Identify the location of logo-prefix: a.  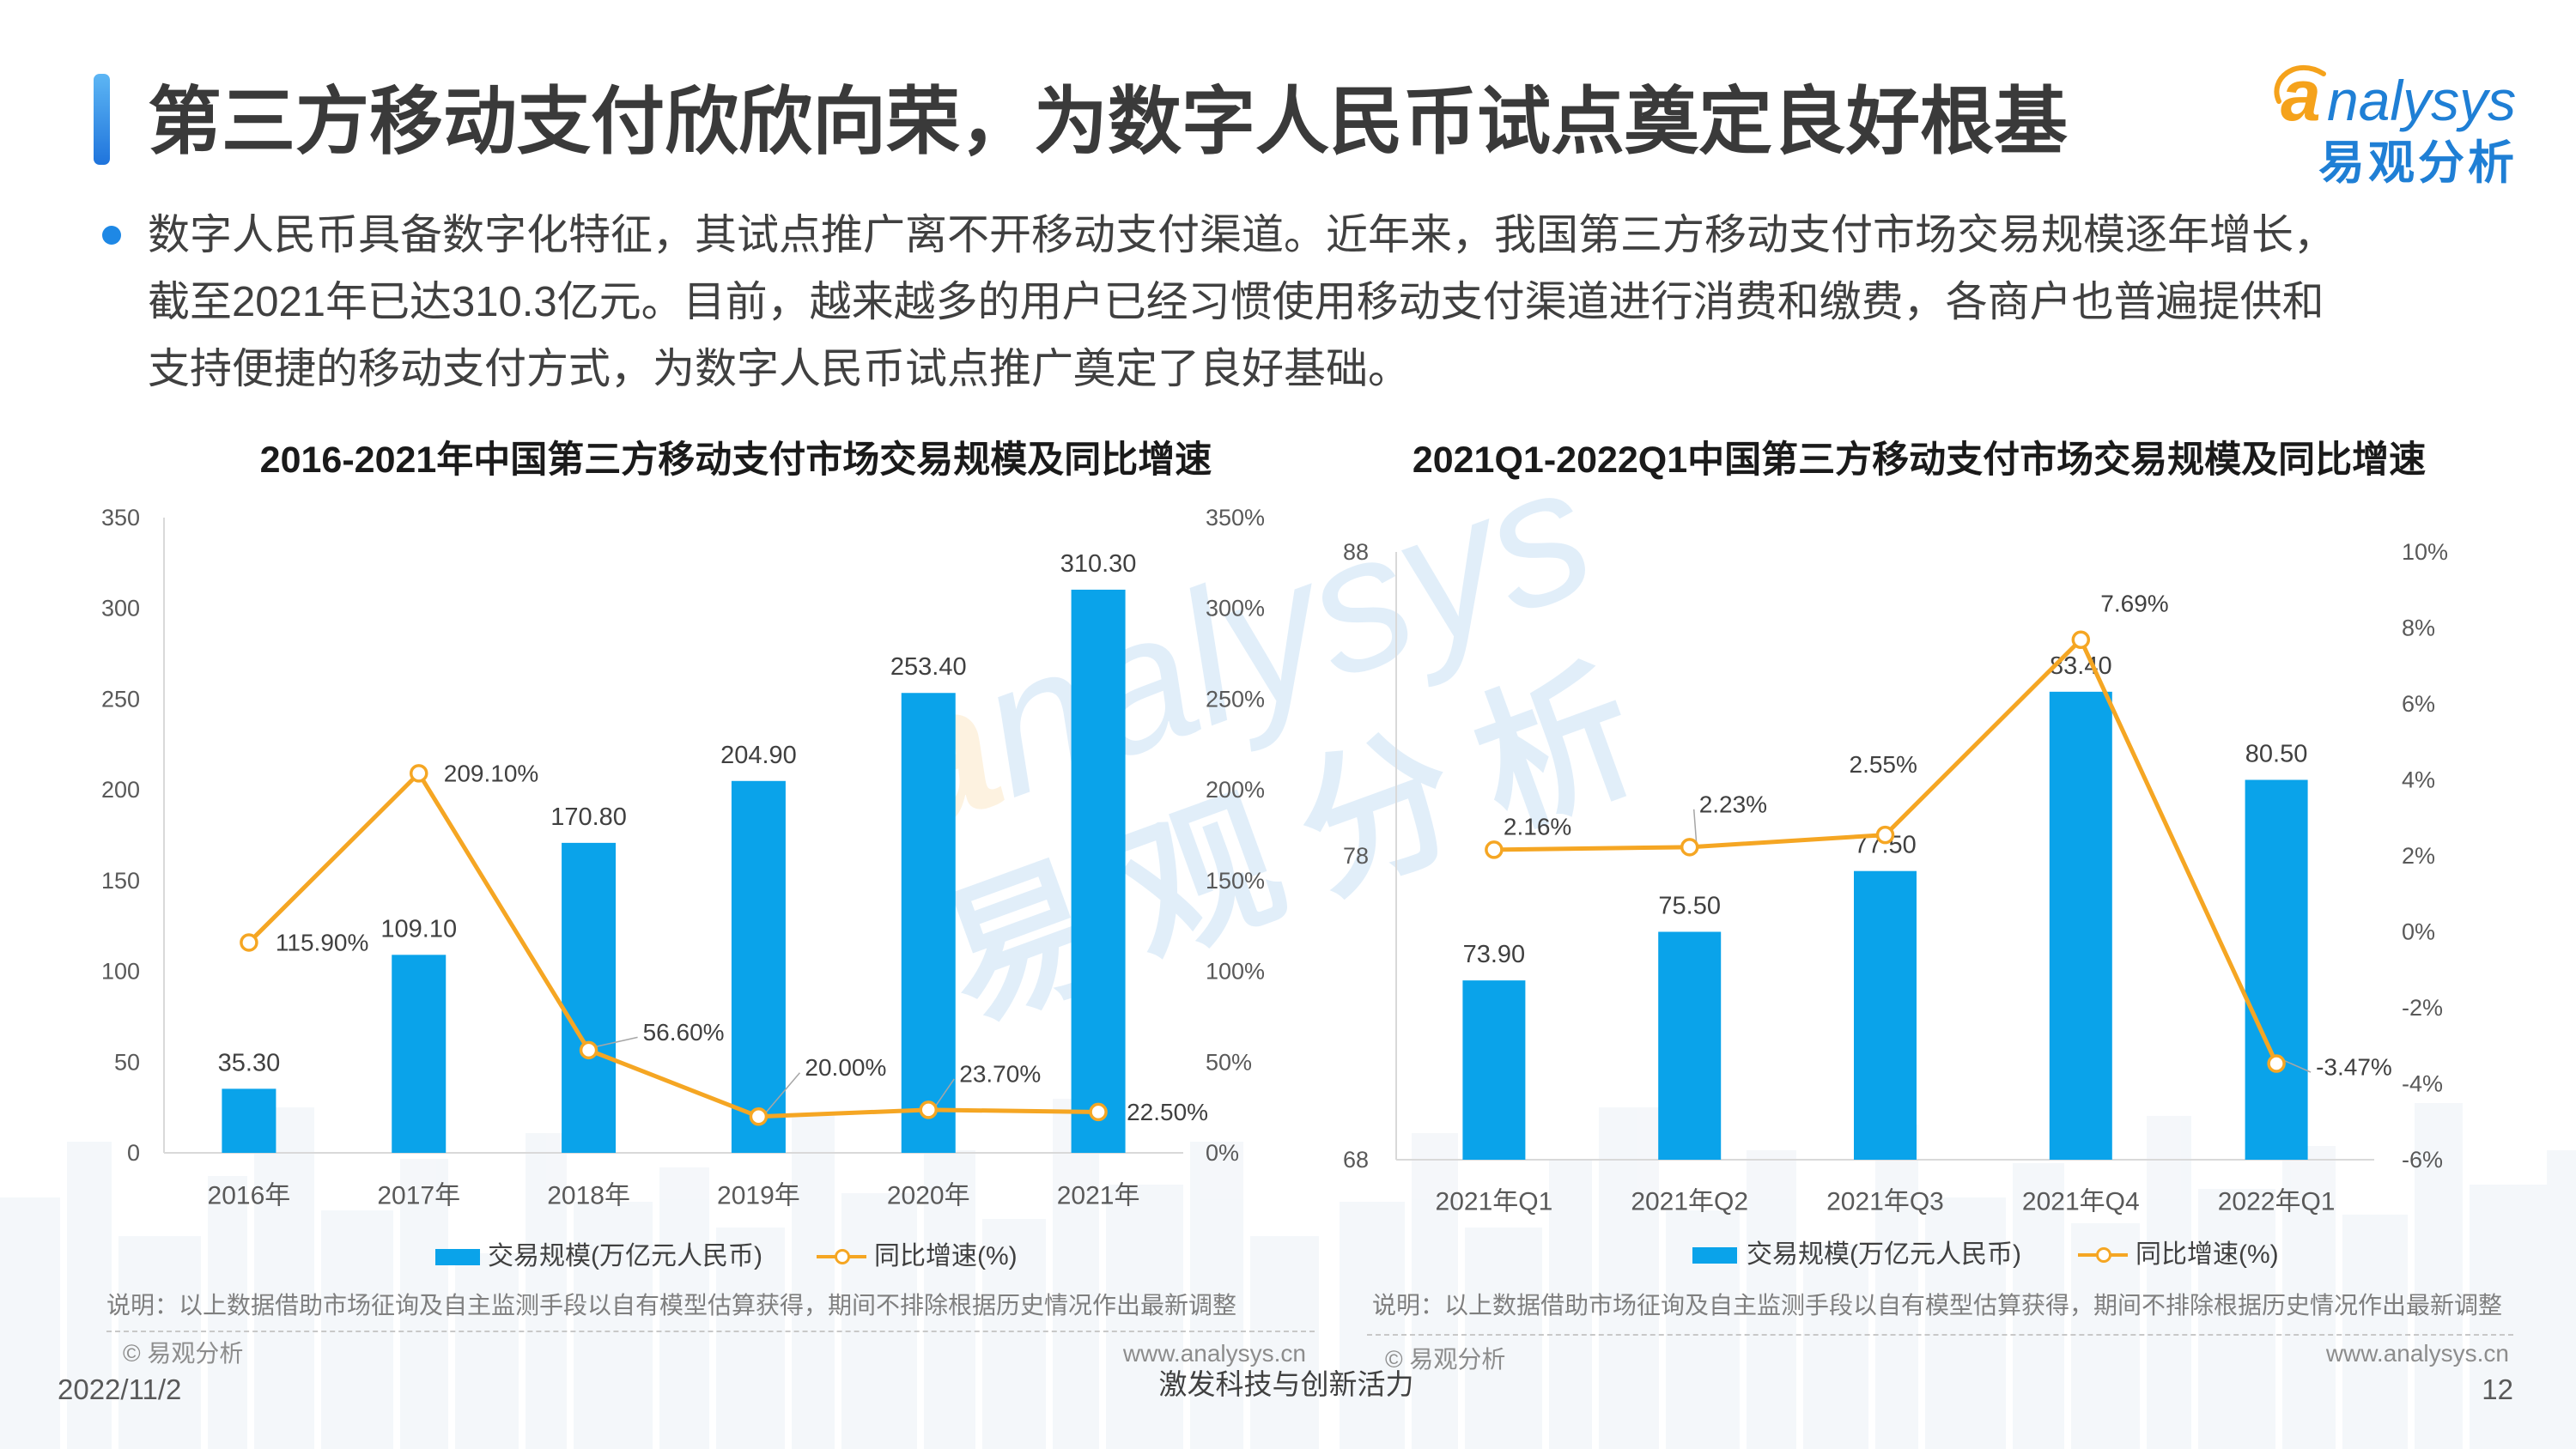
(2301, 95).